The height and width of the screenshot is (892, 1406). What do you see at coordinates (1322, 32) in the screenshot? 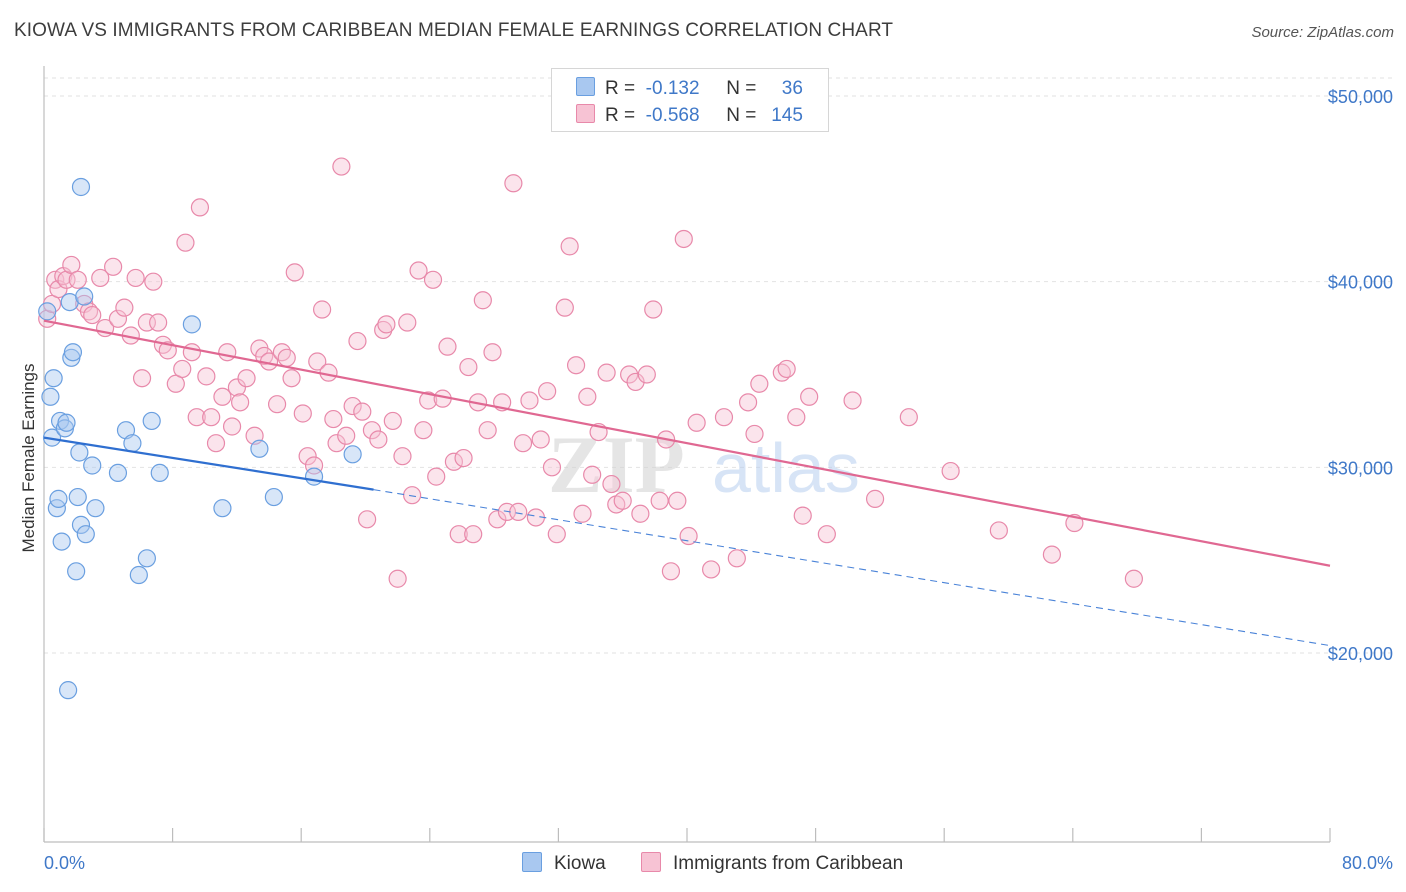
I see `chart-source: Source: ZipAtlas.com` at bounding box center [1322, 32].